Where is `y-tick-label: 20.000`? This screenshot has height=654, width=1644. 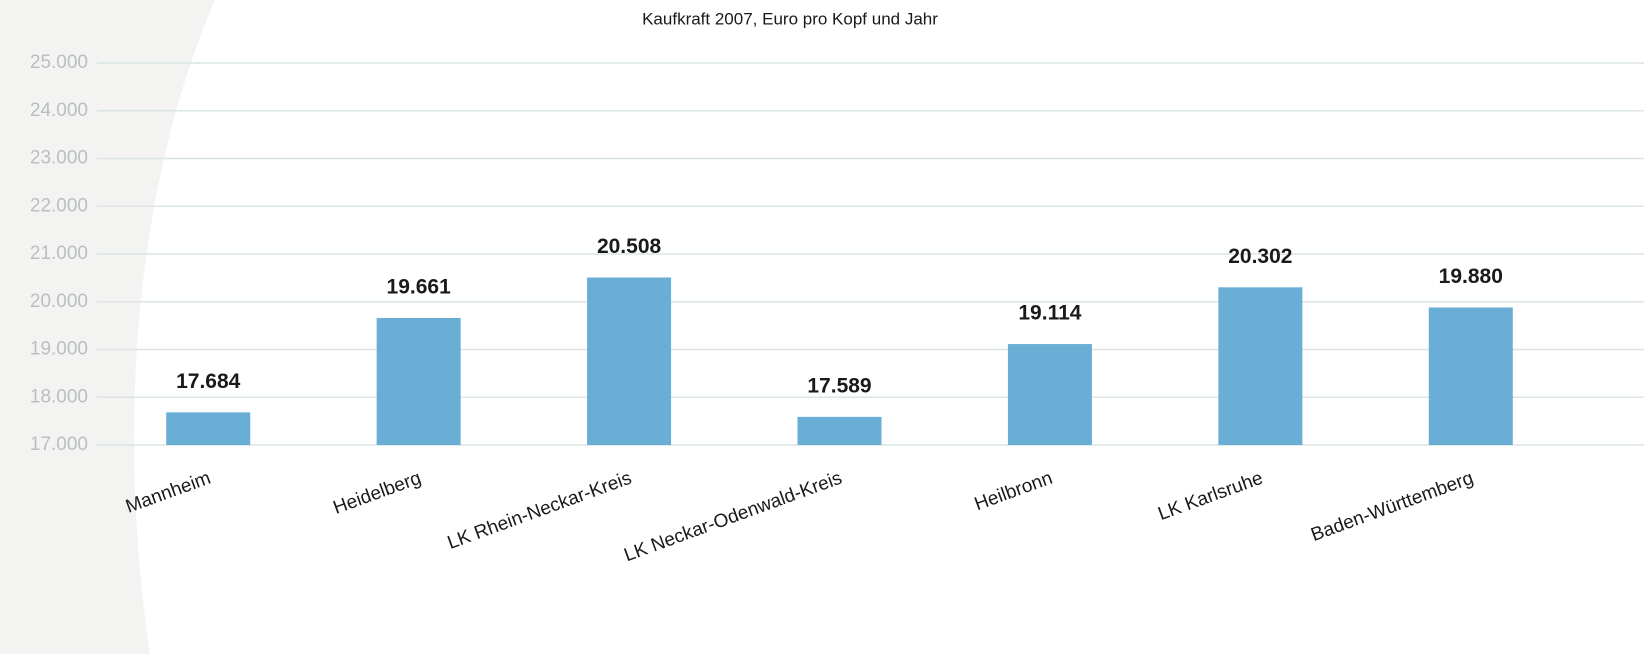 y-tick-label: 20.000 is located at coordinates (59, 301).